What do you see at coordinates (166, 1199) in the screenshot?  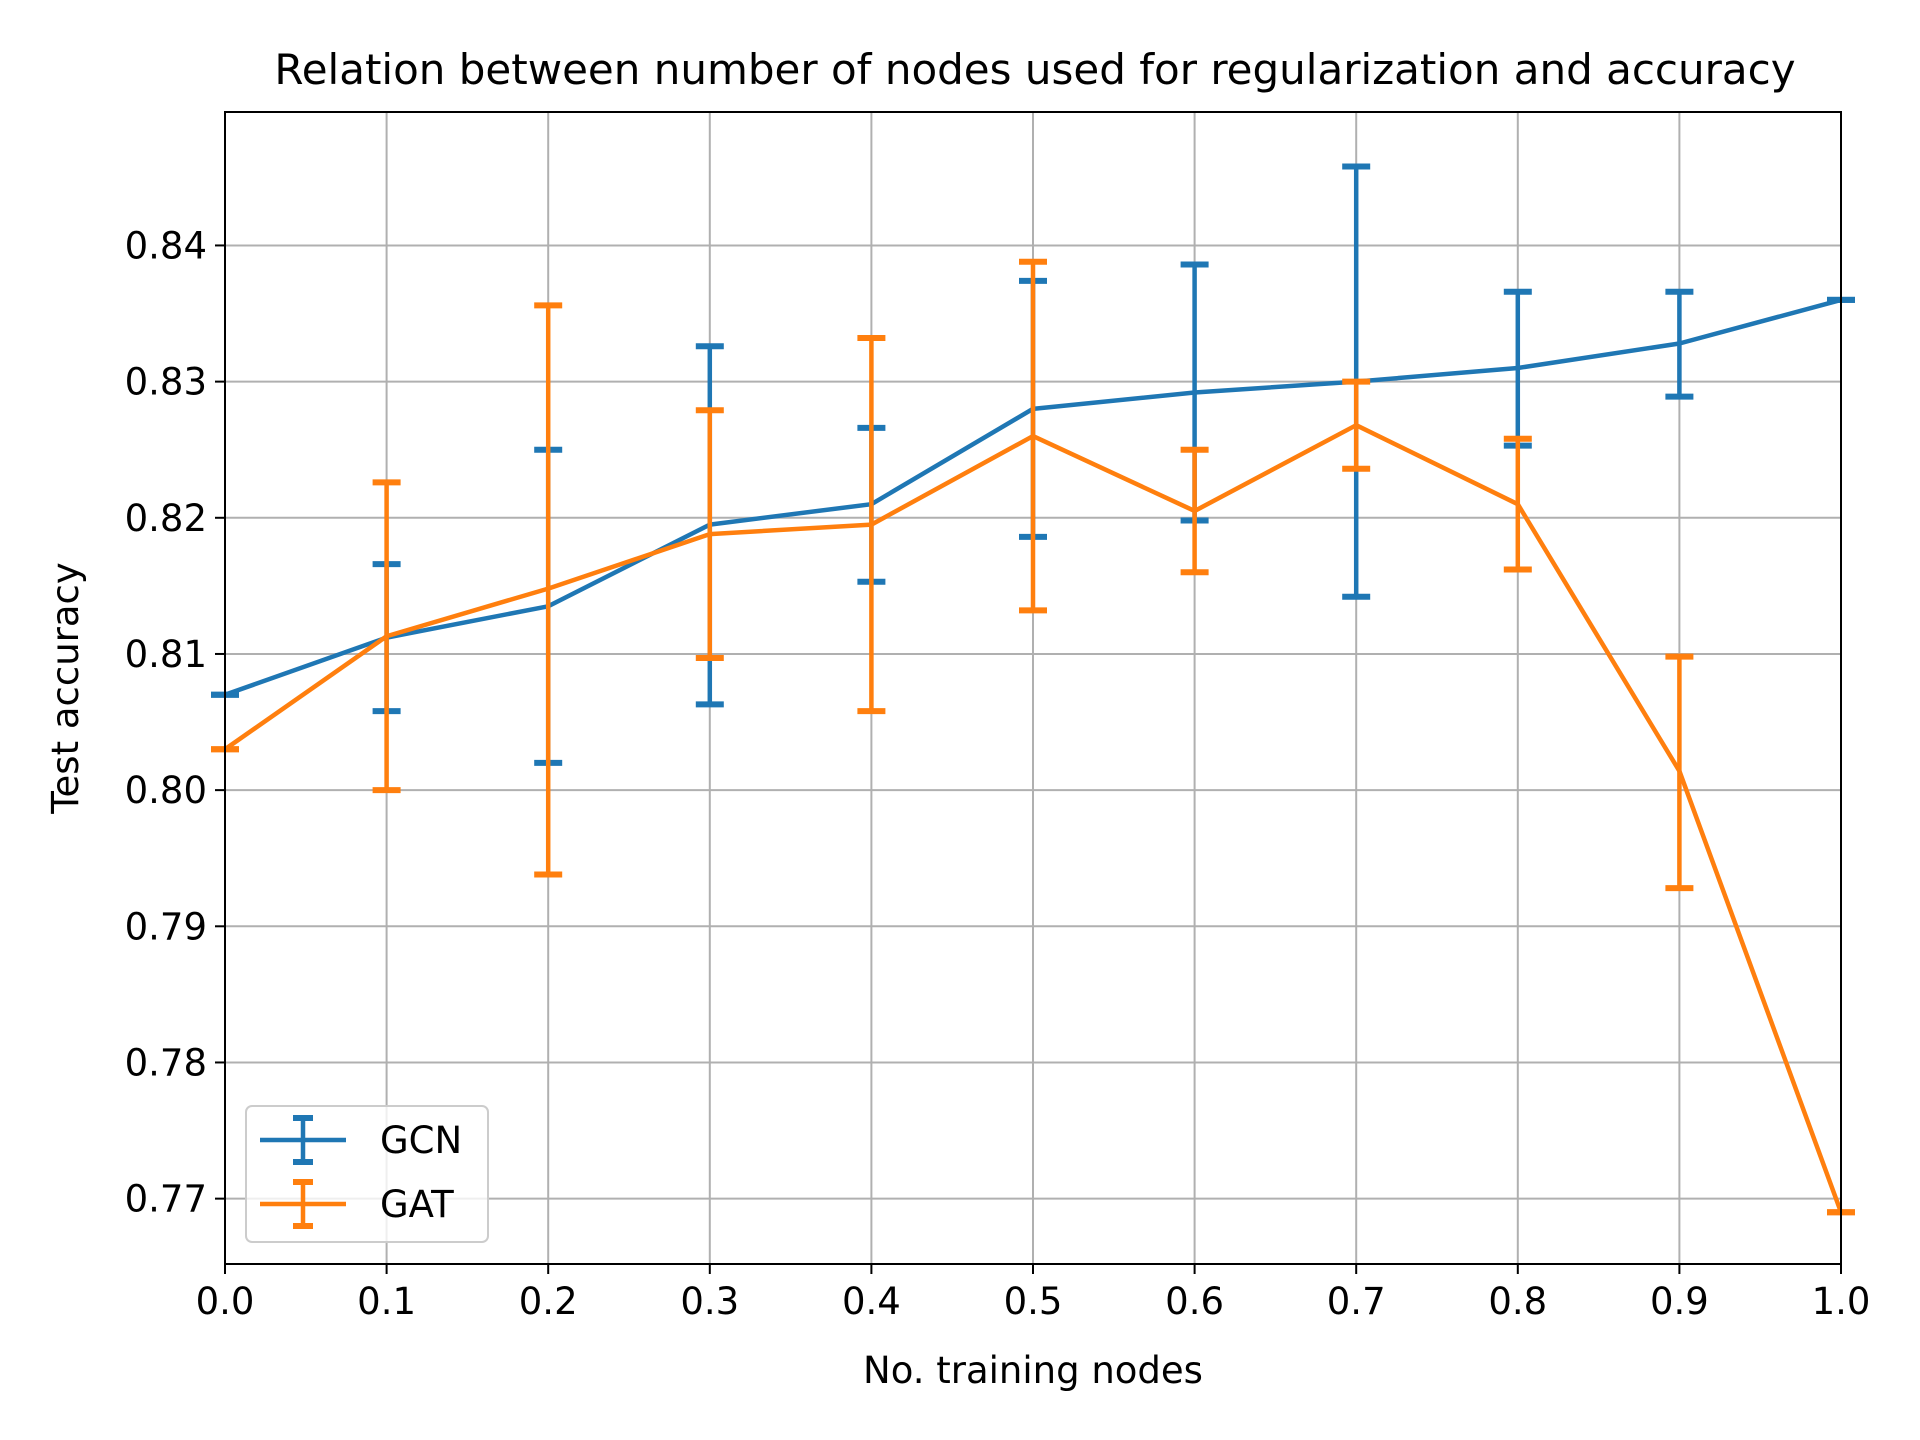 I see `y-tick-label: 0.77` at bounding box center [166, 1199].